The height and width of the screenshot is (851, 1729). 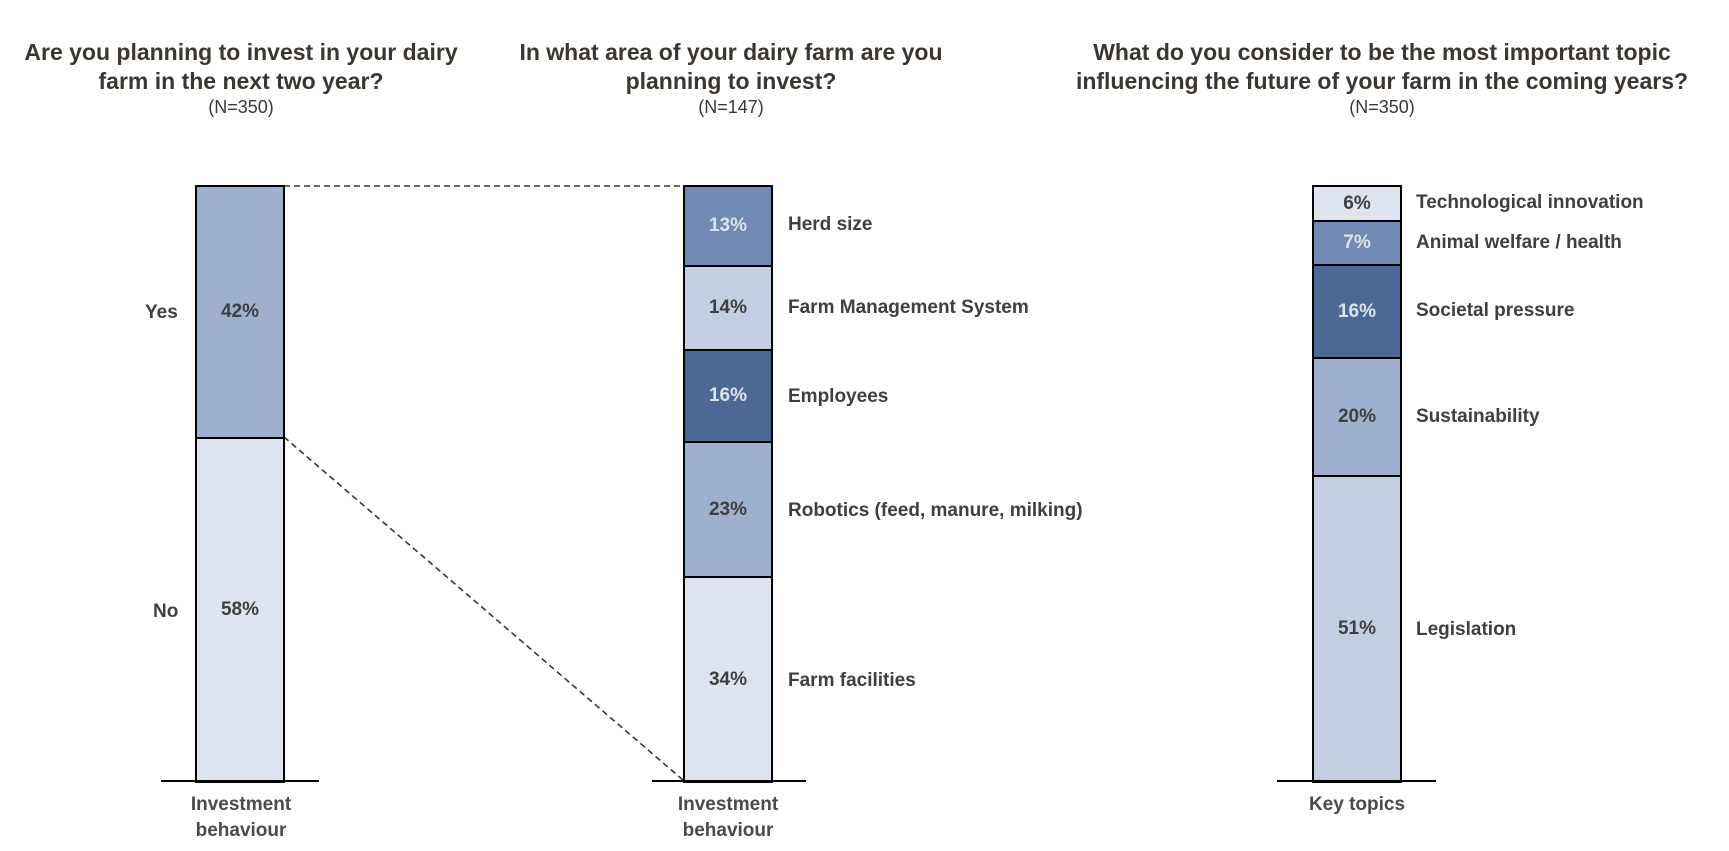 I want to click on bar-segment-no: 58%, so click(x=240, y=610).